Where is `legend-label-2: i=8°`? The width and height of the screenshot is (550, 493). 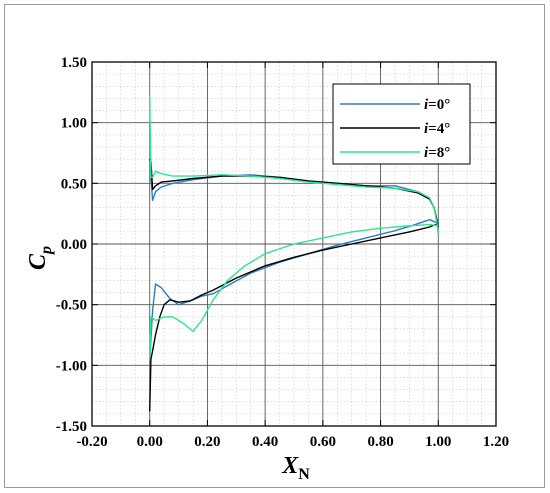 legend-label-2: i=8° is located at coordinates (437, 153).